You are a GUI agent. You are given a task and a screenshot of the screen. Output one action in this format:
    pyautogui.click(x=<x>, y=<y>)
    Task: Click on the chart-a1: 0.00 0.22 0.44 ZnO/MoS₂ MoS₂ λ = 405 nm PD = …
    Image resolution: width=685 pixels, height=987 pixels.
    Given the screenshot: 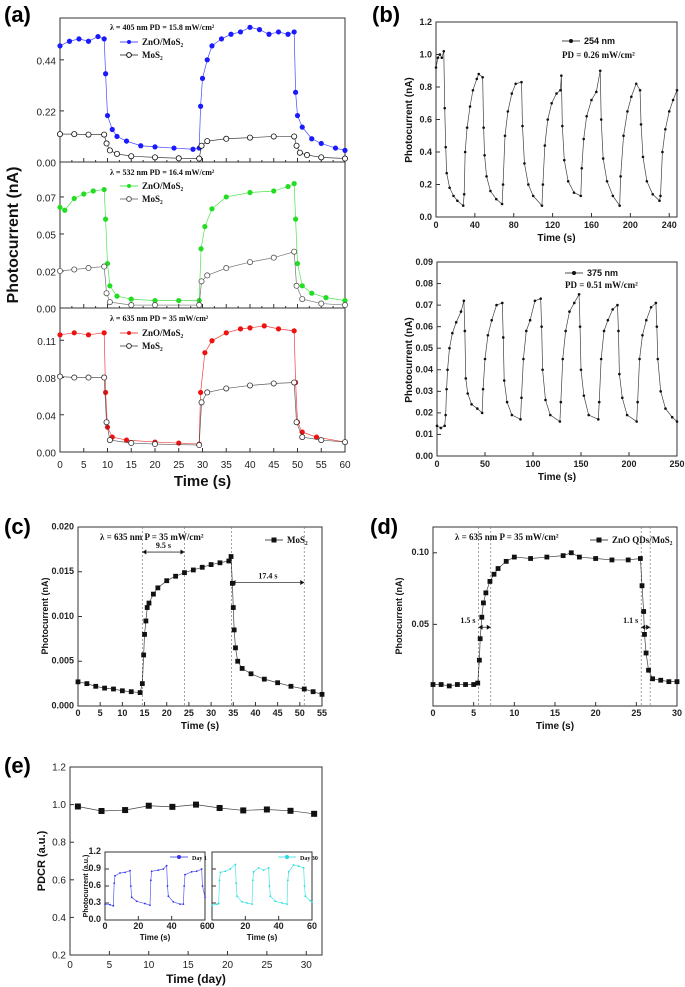 What is the action you would take?
    pyautogui.click(x=192, y=93)
    